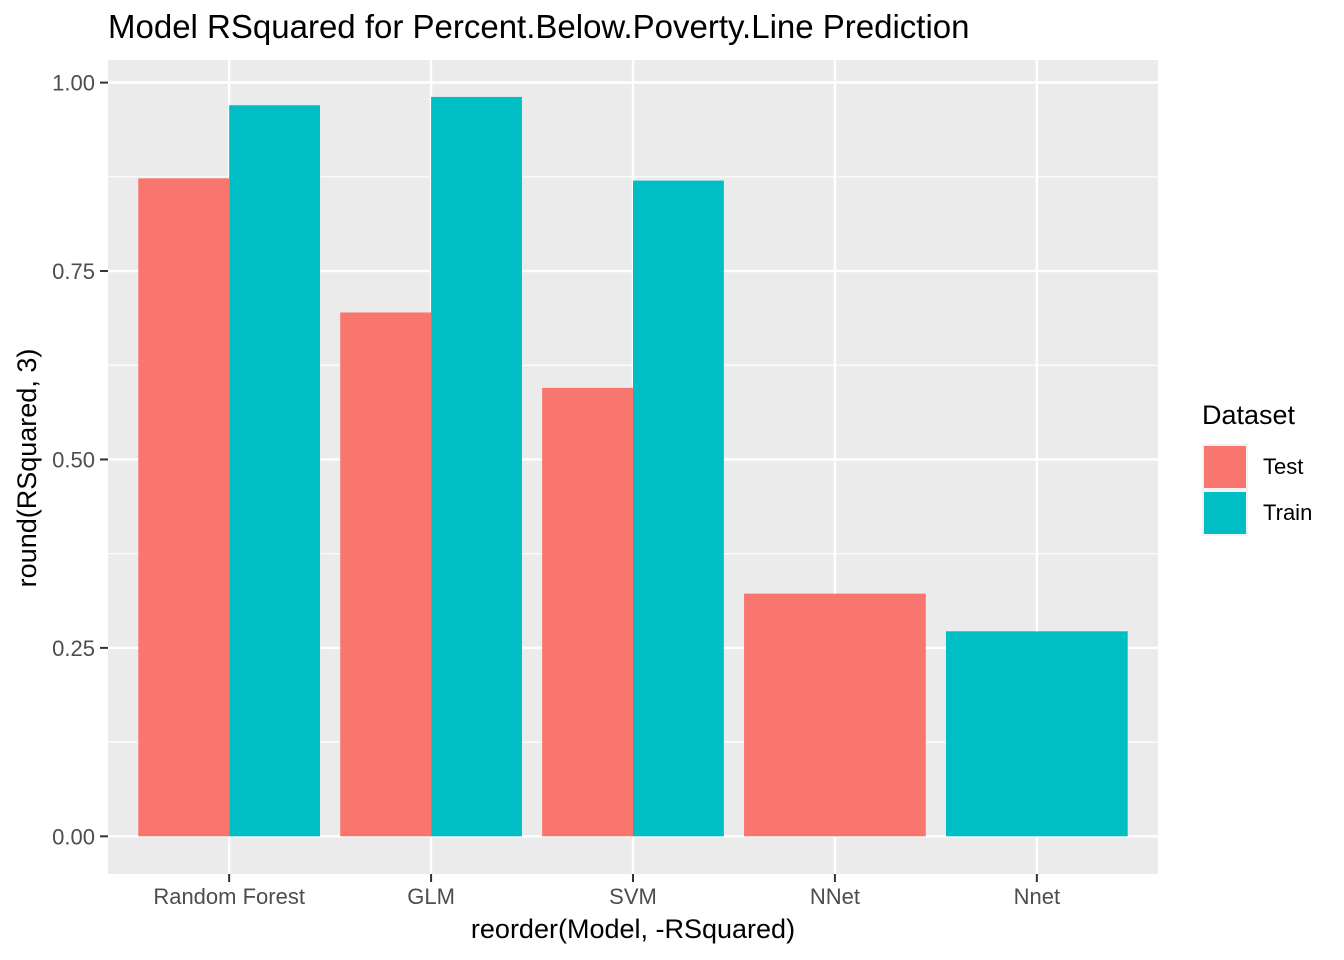 Image resolution: width=1344 pixels, height=960 pixels. What do you see at coordinates (1249, 415) in the screenshot?
I see `legend-title: Dataset` at bounding box center [1249, 415].